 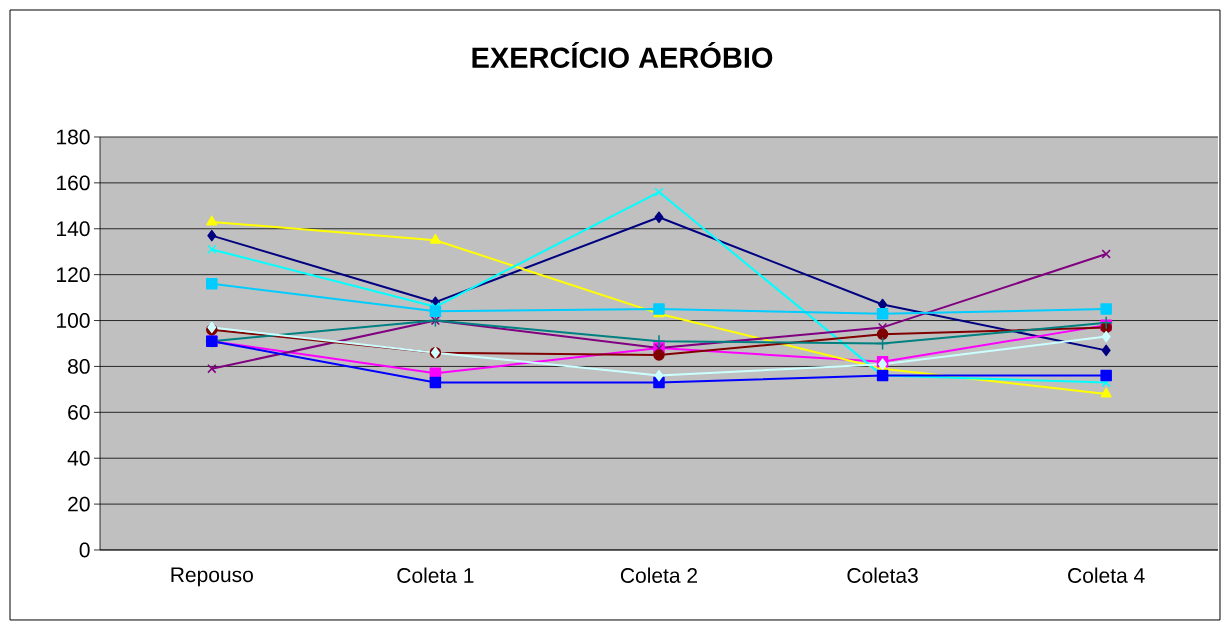 I want to click on y-tick-label: 20, so click(x=79, y=504).